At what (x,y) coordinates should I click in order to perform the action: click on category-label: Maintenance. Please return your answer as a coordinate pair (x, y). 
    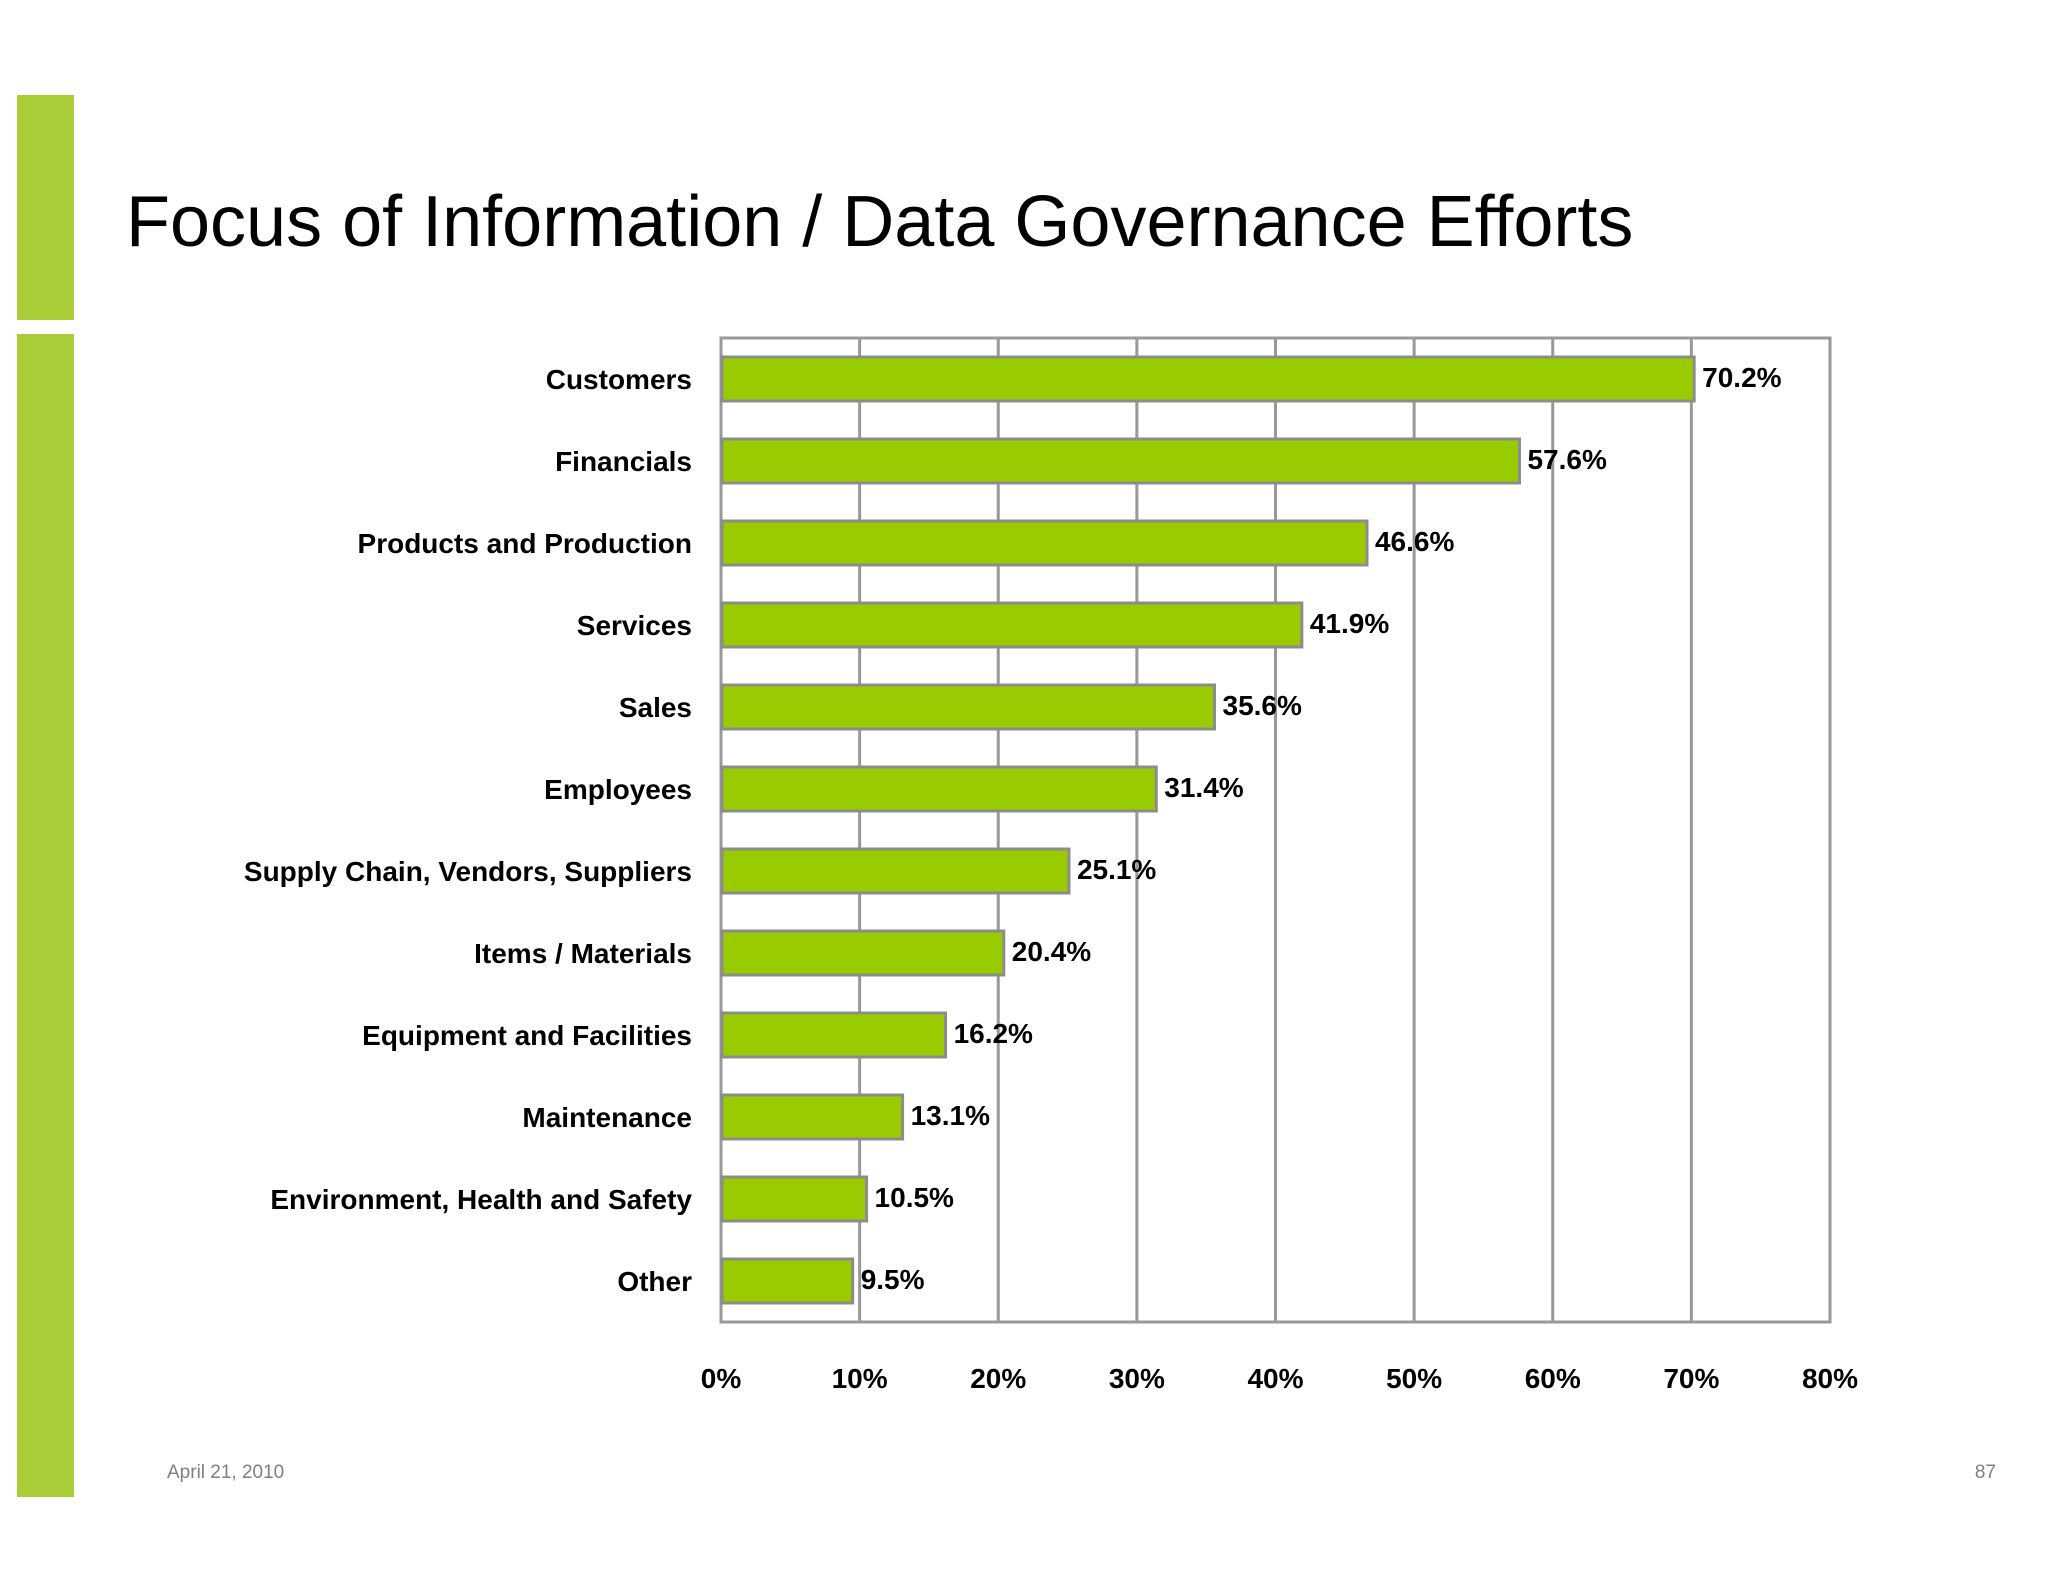
    Looking at the image, I should click on (607, 1117).